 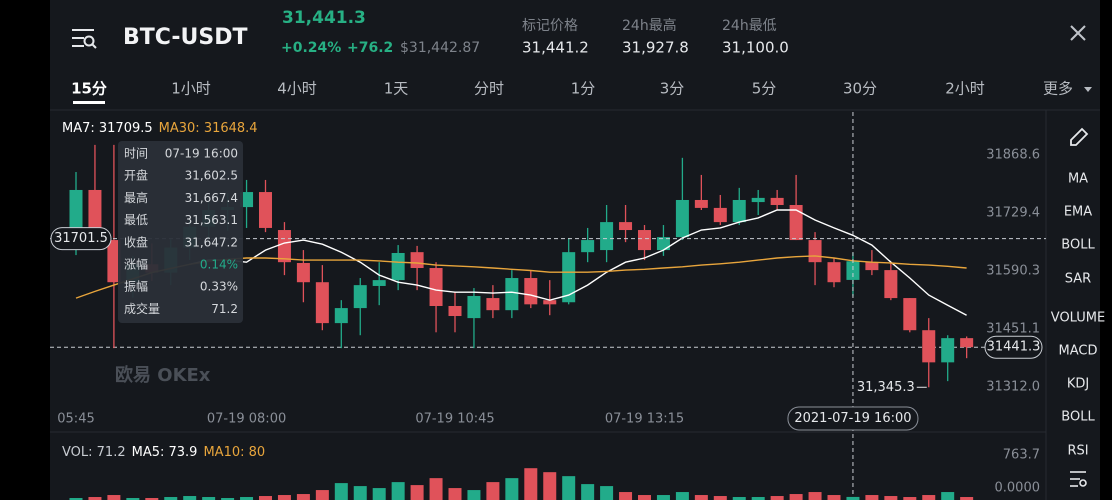 I want to click on indicator-button: MA, so click(x=1078, y=179).